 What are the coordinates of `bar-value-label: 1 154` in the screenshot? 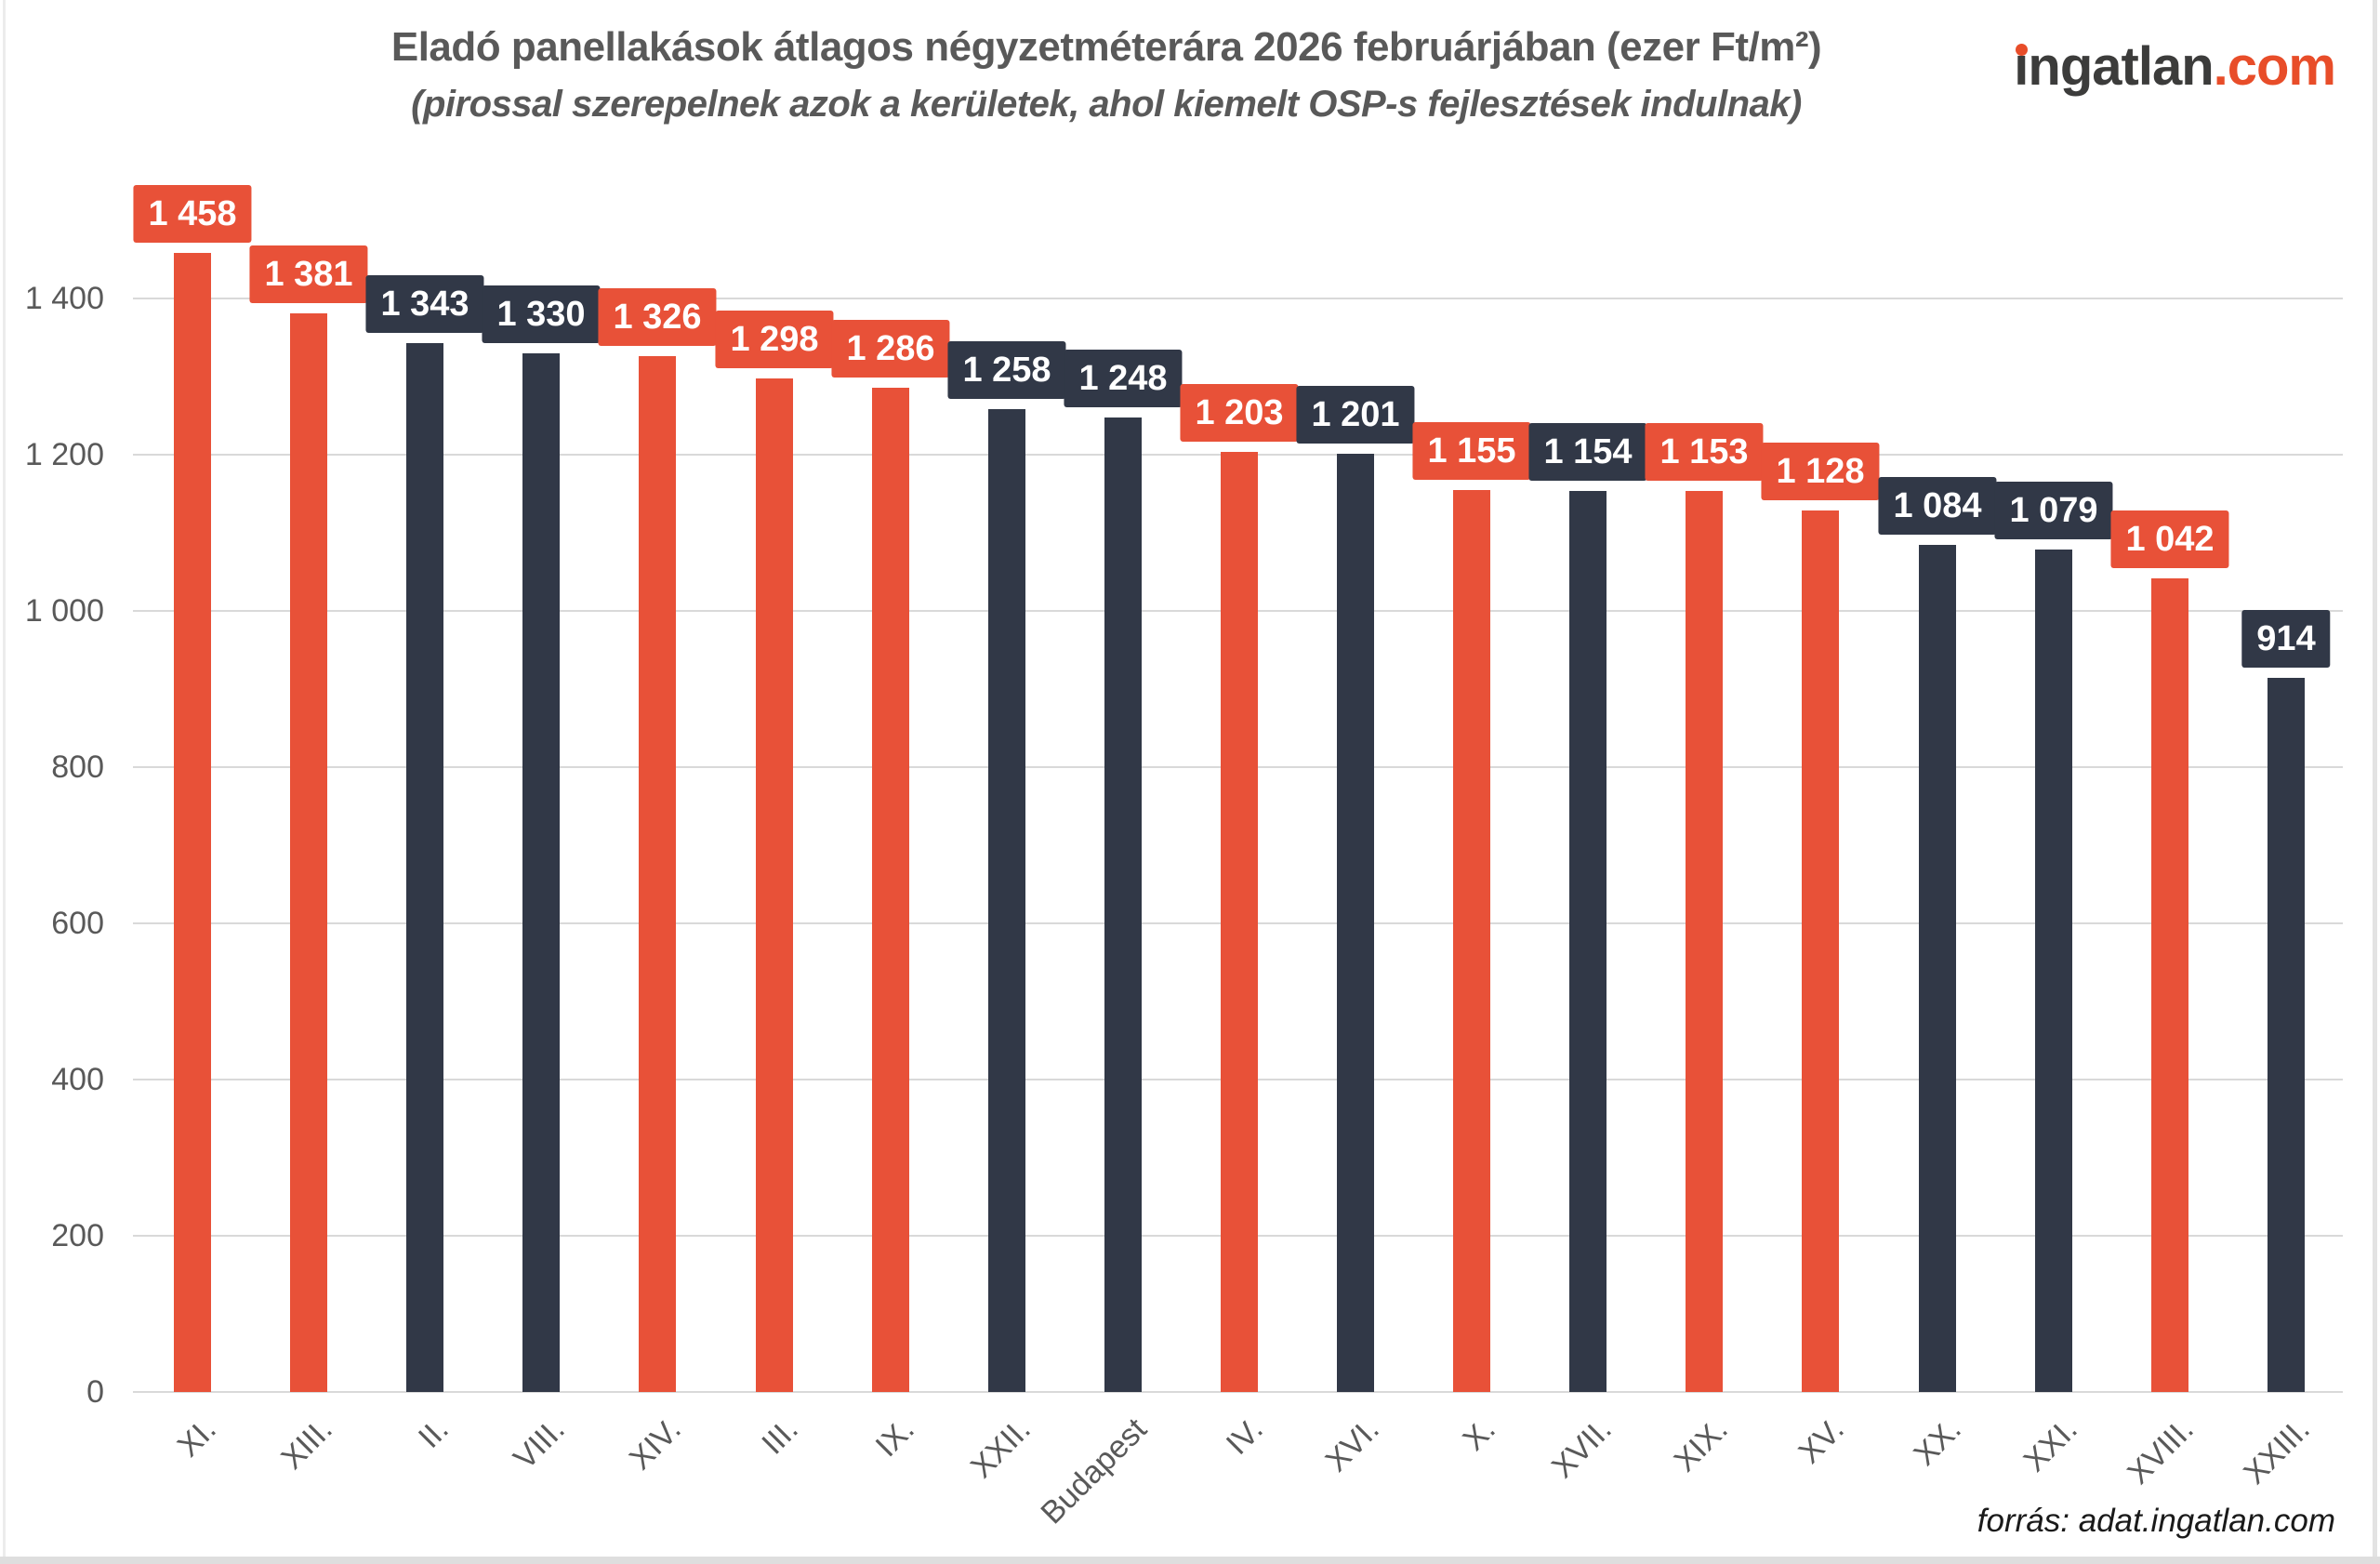 It's located at (1587, 452).